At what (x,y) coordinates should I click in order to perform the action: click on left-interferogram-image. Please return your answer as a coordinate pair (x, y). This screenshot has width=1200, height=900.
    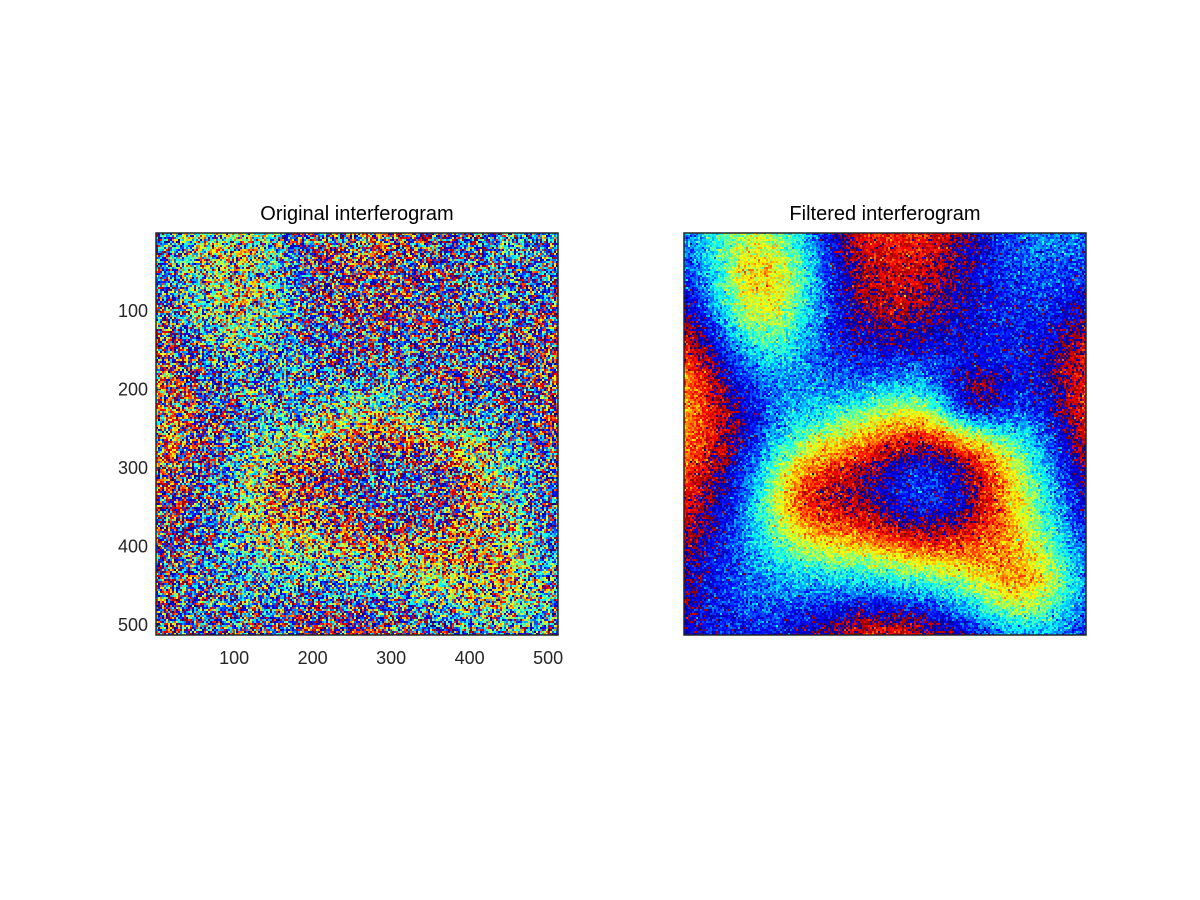
    Looking at the image, I should click on (357, 434).